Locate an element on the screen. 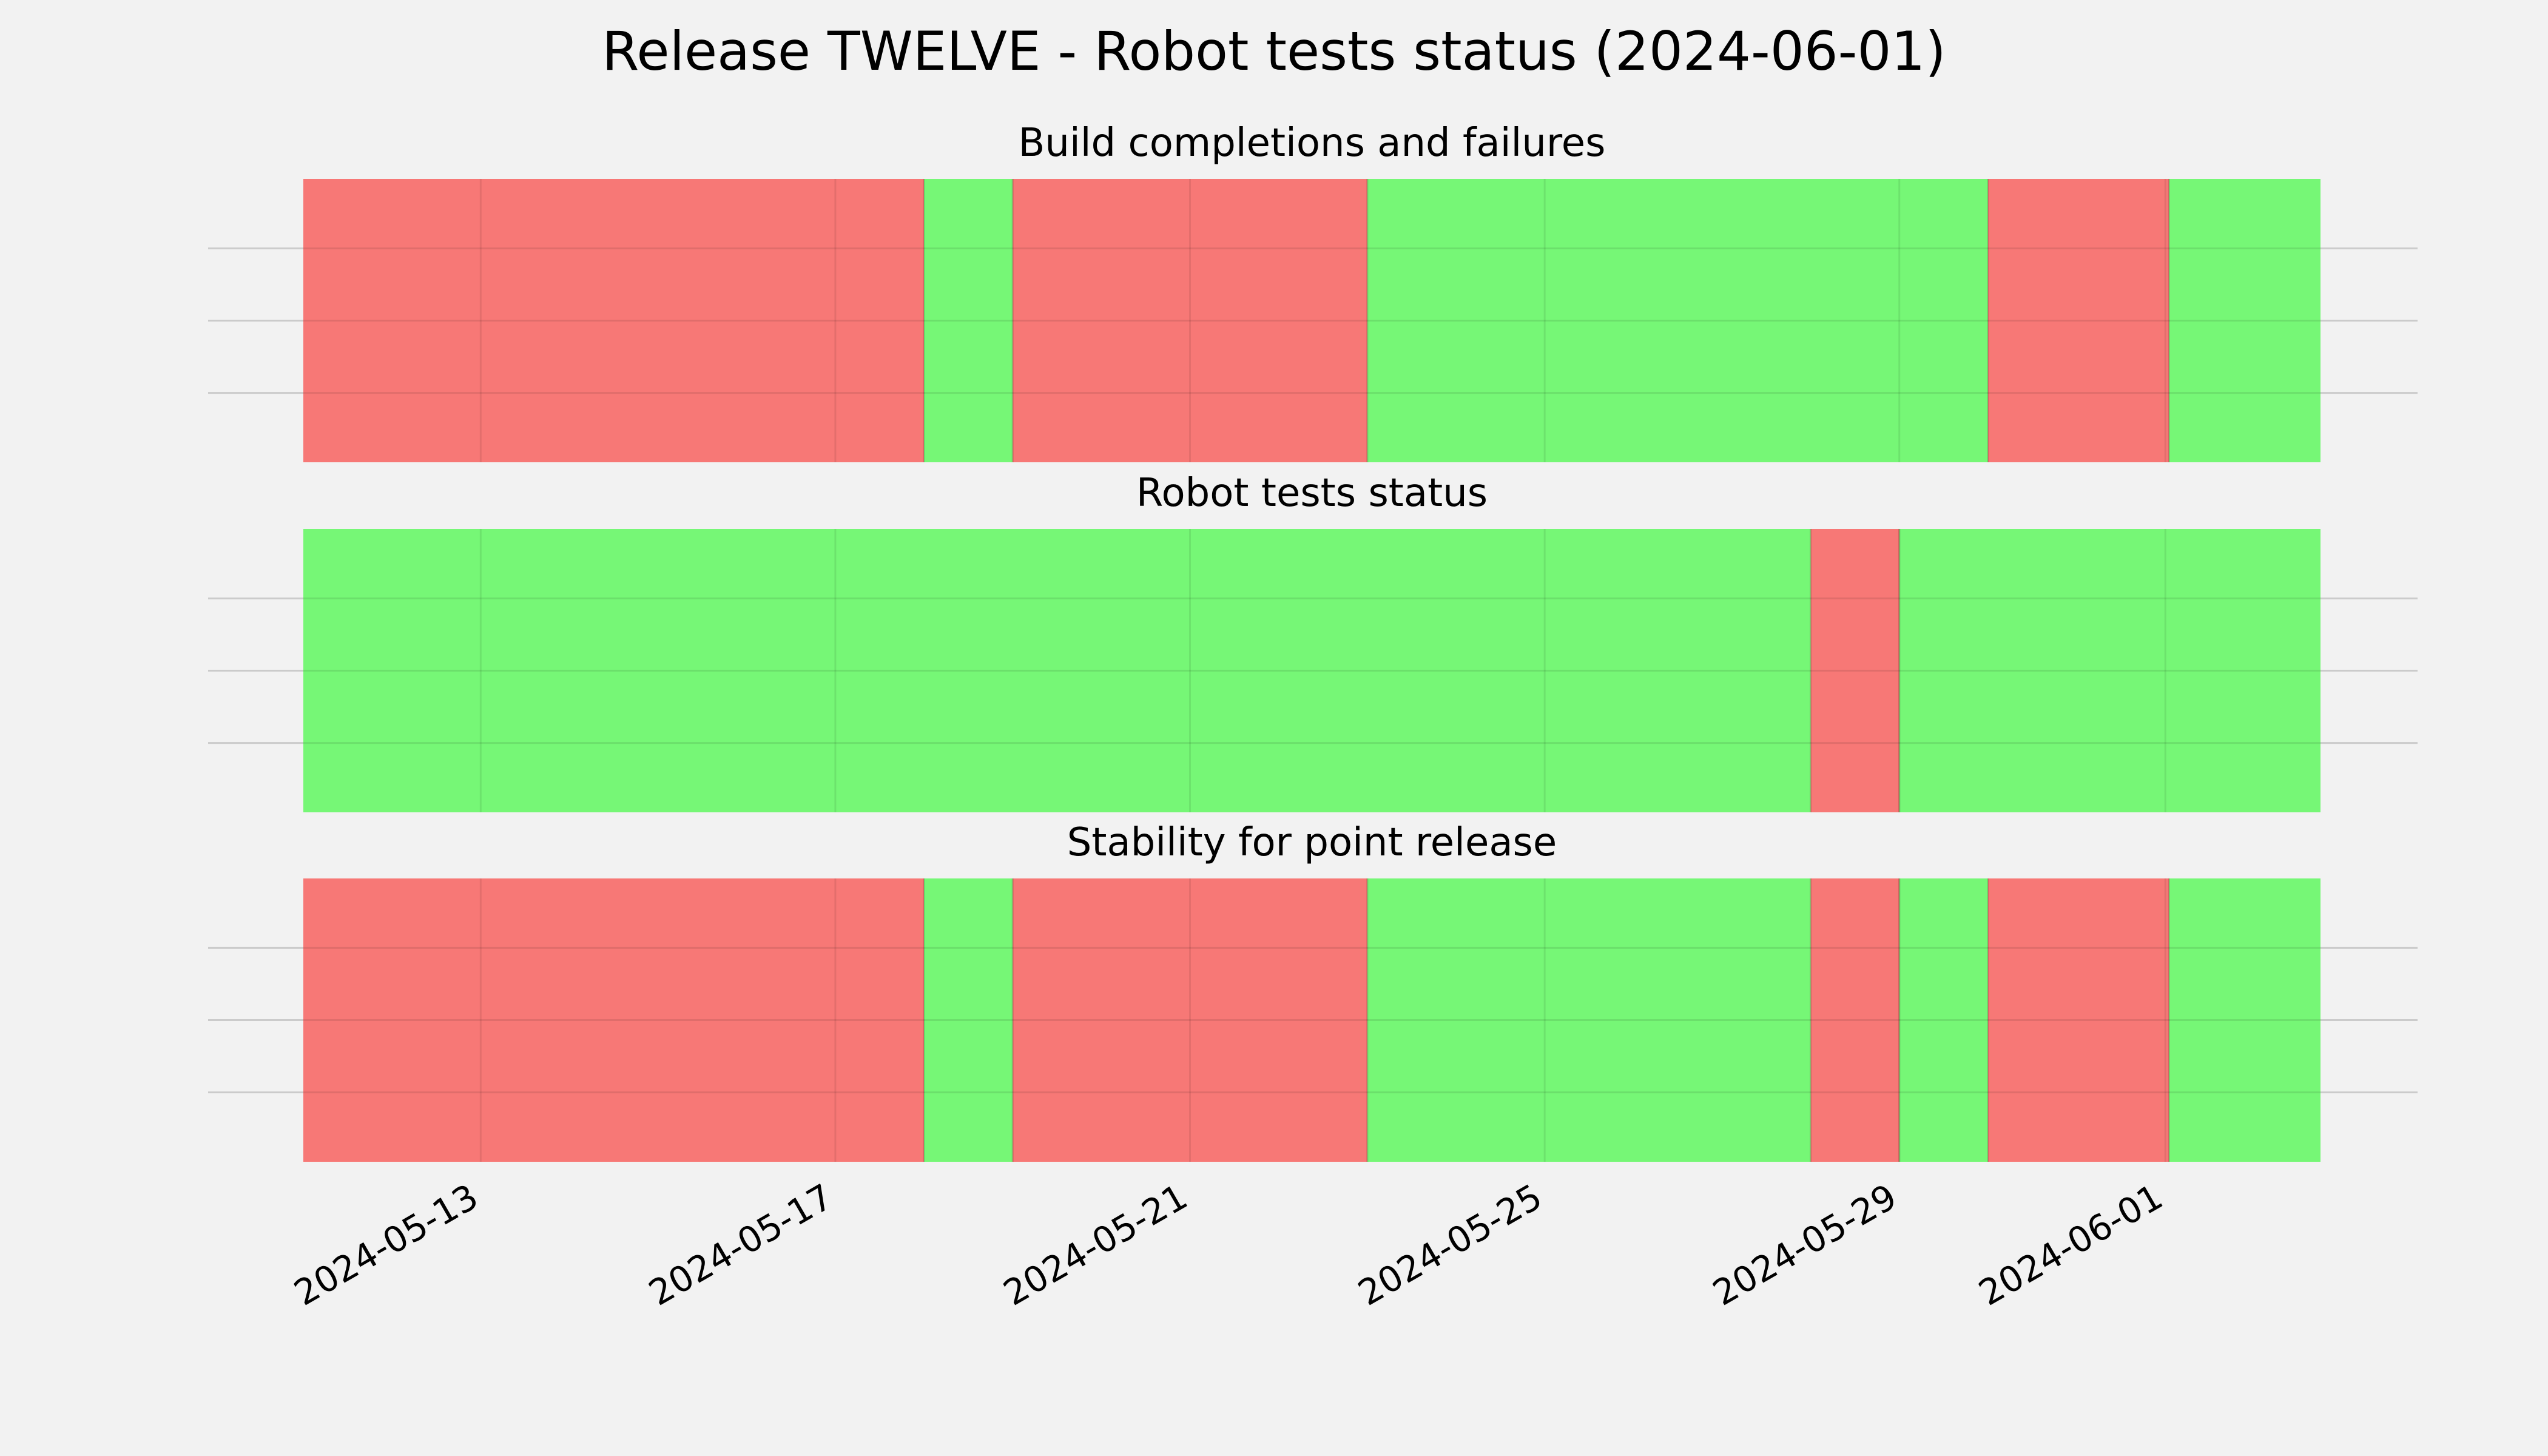 The image size is (2548, 1456). x-tick-label: 2024-06-01 is located at coordinates (2070, 1244).